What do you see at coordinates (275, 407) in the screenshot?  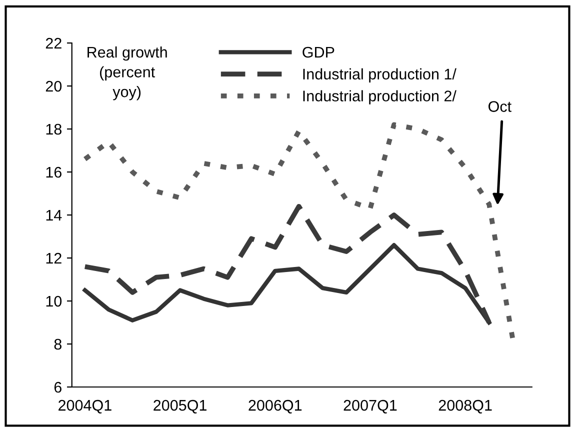 I see `x-tick-label: 2006Q1` at bounding box center [275, 407].